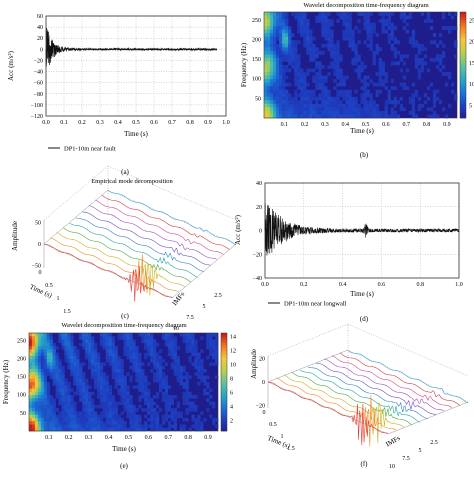 Image resolution: width=474 pixels, height=477 pixels. What do you see at coordinates (90, 149) in the screenshot?
I see `panel-a-legend-label: DP1-10m near fault` at bounding box center [90, 149].